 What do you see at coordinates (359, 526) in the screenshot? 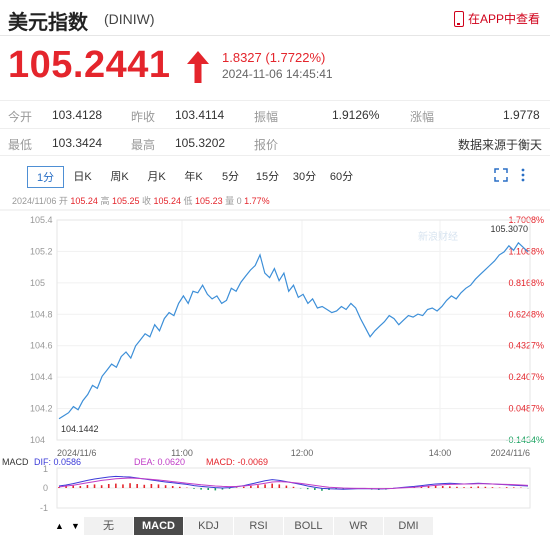
I see `indicator-tab: WR` at bounding box center [359, 526].